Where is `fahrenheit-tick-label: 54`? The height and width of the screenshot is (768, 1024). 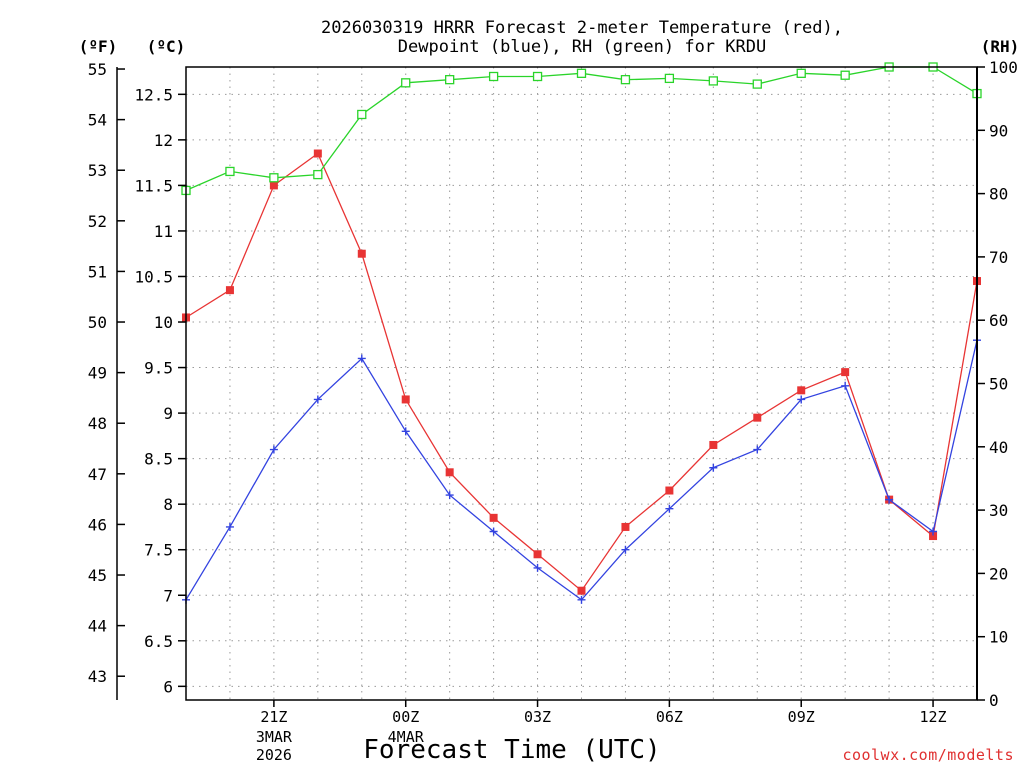
fahrenheit-tick-label: 54 is located at coordinates (97, 120).